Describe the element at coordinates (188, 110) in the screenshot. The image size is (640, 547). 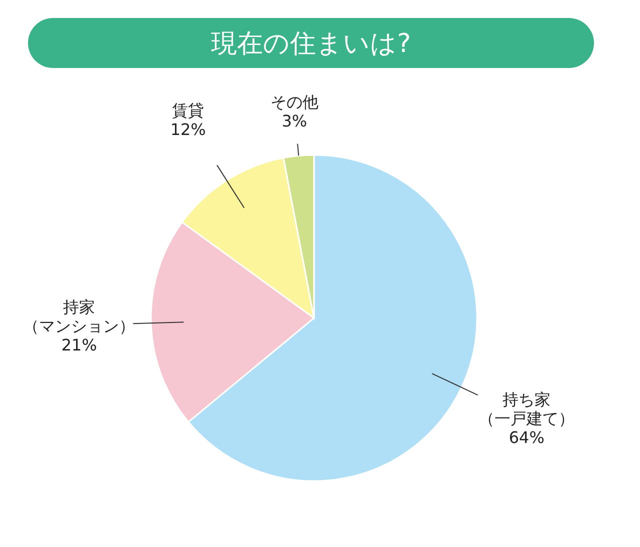
I see `slice-label: 賃貸` at that location.